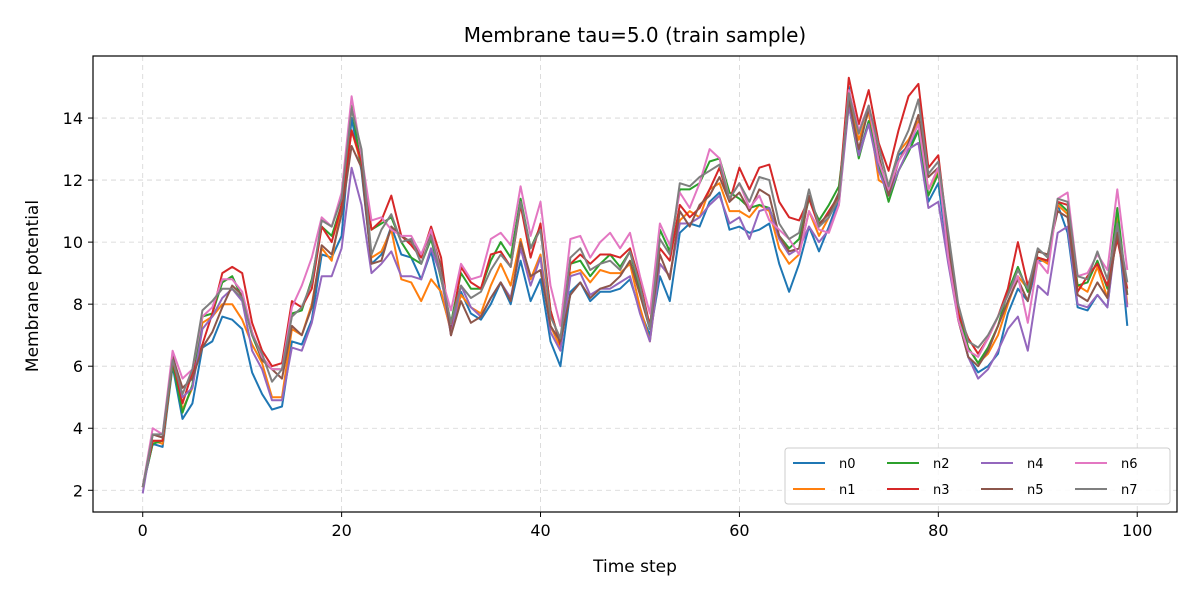 This screenshot has height=600, width=1200. What do you see at coordinates (1137, 530) in the screenshot?
I see `x-tick-label: 100` at bounding box center [1137, 530].